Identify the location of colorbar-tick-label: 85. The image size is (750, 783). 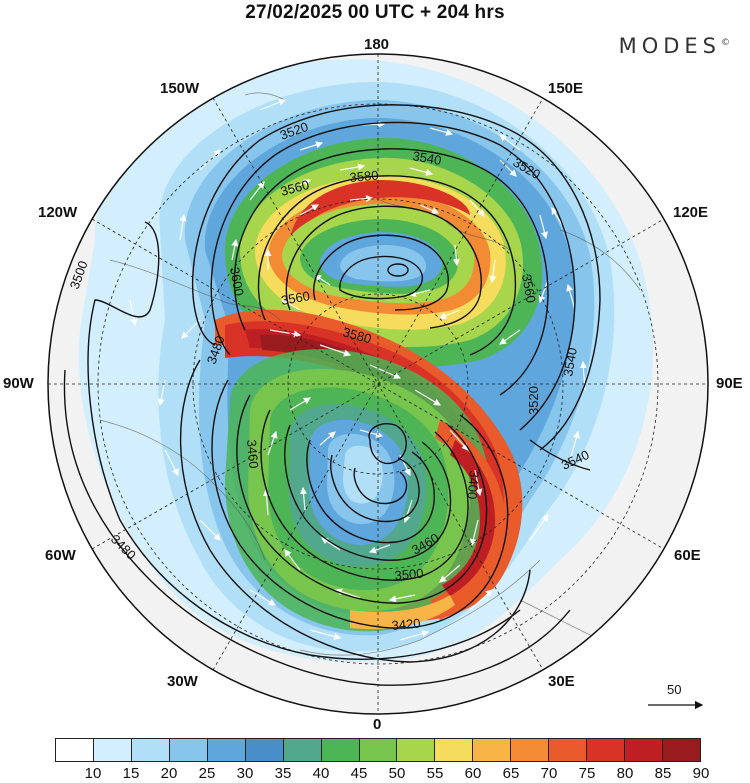
(663, 773).